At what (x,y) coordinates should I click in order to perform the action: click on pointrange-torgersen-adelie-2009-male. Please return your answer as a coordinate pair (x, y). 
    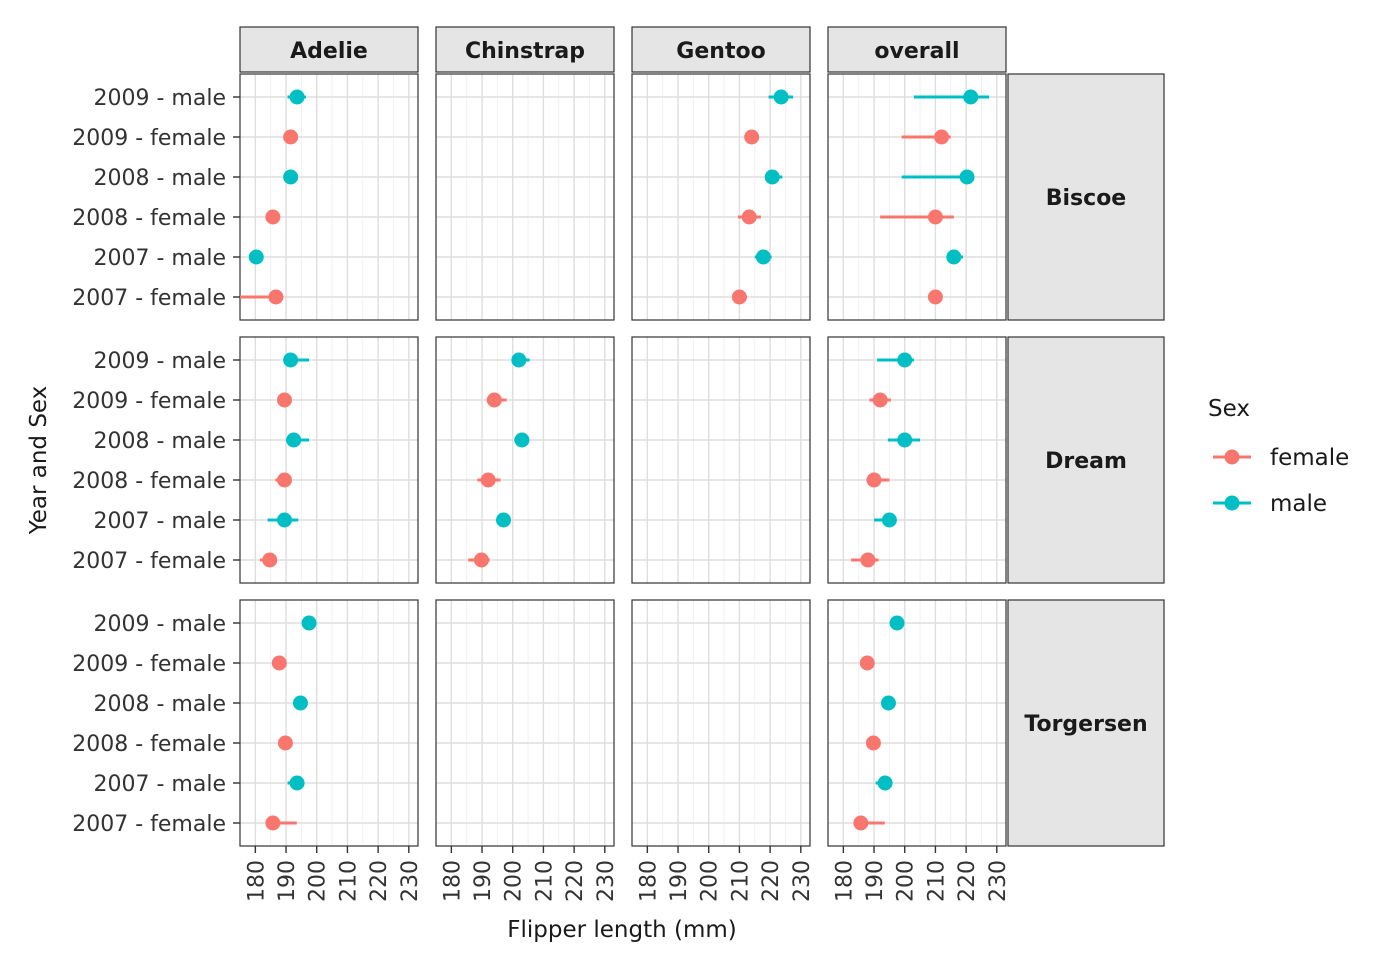
    Looking at the image, I should click on (309, 623).